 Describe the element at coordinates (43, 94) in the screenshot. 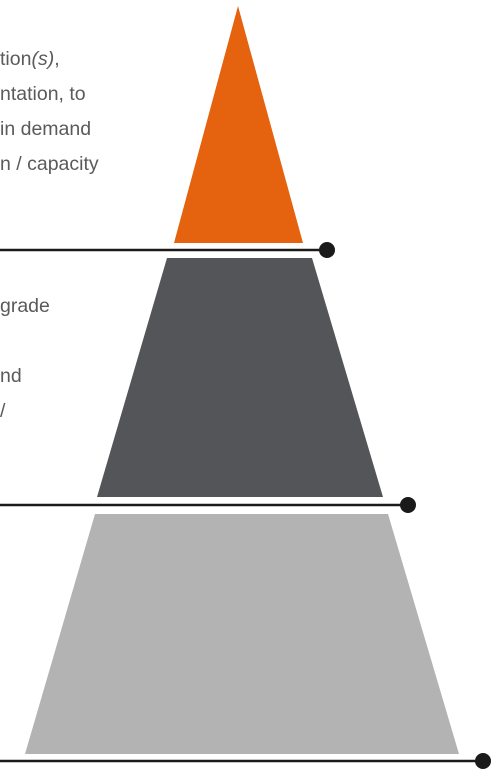

I see `top-text-line-2: ntation, to` at that location.